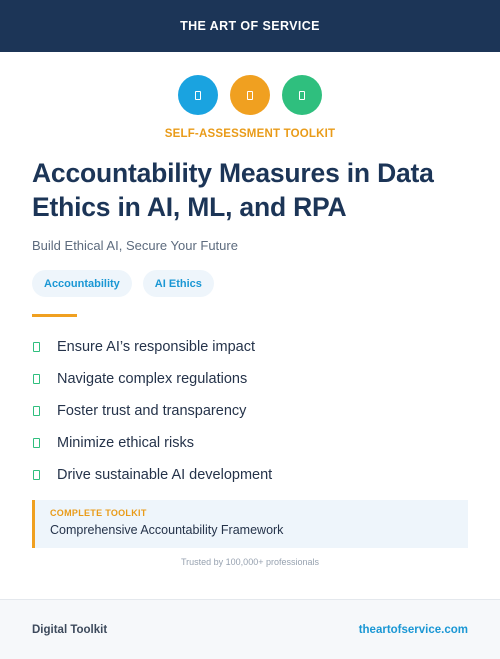  What do you see at coordinates (250, 134) in the screenshot?
I see `toolkit-kicker: SELF-ASSESSMENT TOOLKIT` at bounding box center [250, 134].